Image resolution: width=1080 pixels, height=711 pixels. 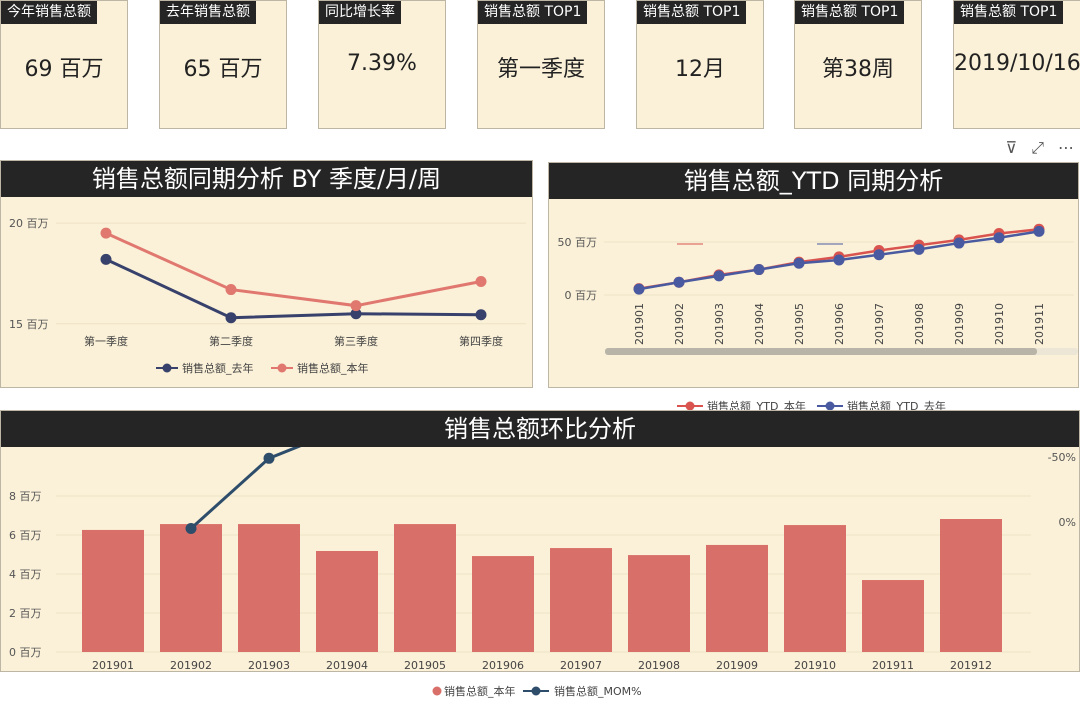 What do you see at coordinates (737, 665) in the screenshot?
I see `x-tick-label: 201909` at bounding box center [737, 665].